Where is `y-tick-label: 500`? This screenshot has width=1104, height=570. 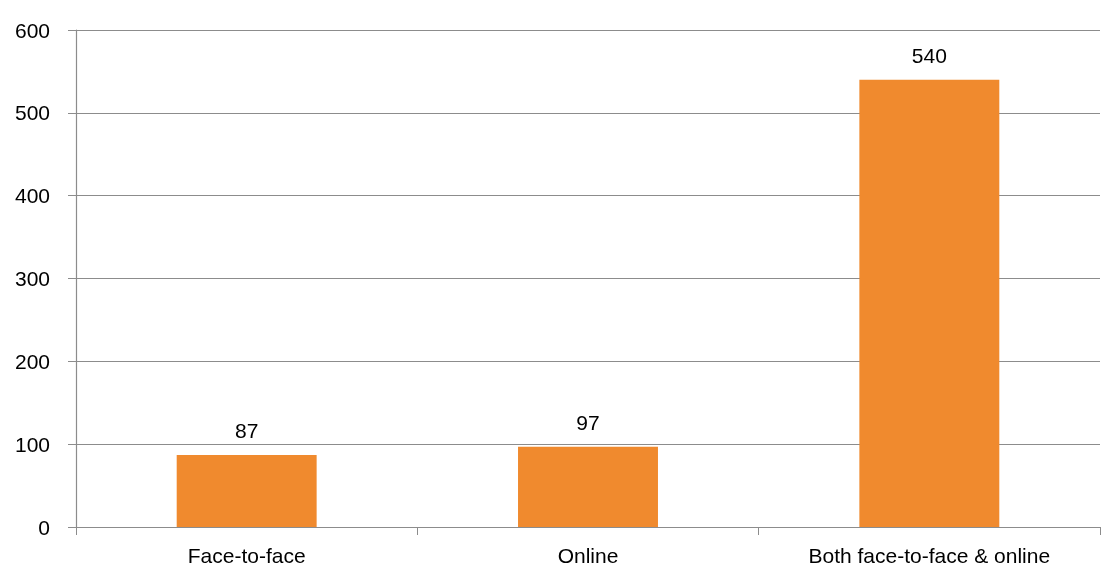
y-tick-label: 500 is located at coordinates (32, 113).